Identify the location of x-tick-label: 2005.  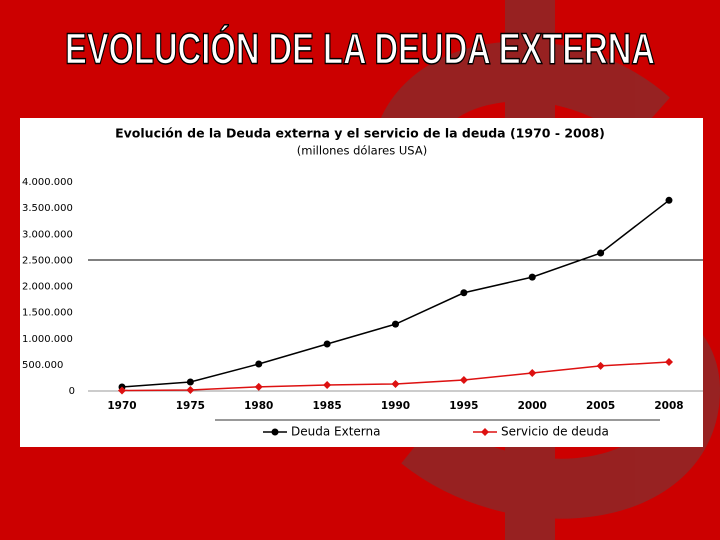
(600, 406).